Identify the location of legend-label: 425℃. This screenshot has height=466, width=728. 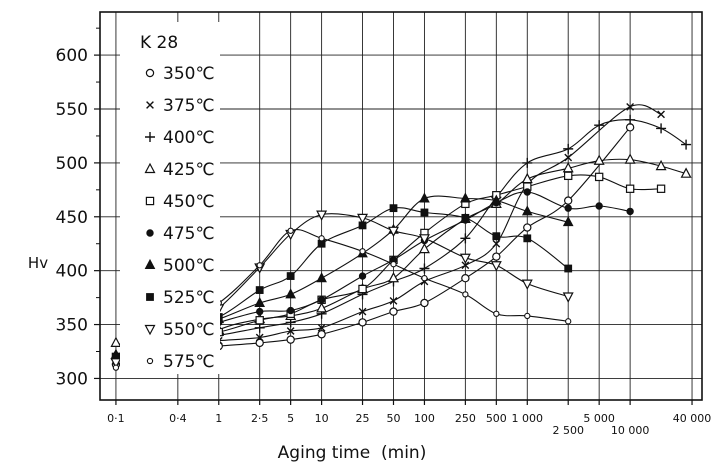
(189, 170).